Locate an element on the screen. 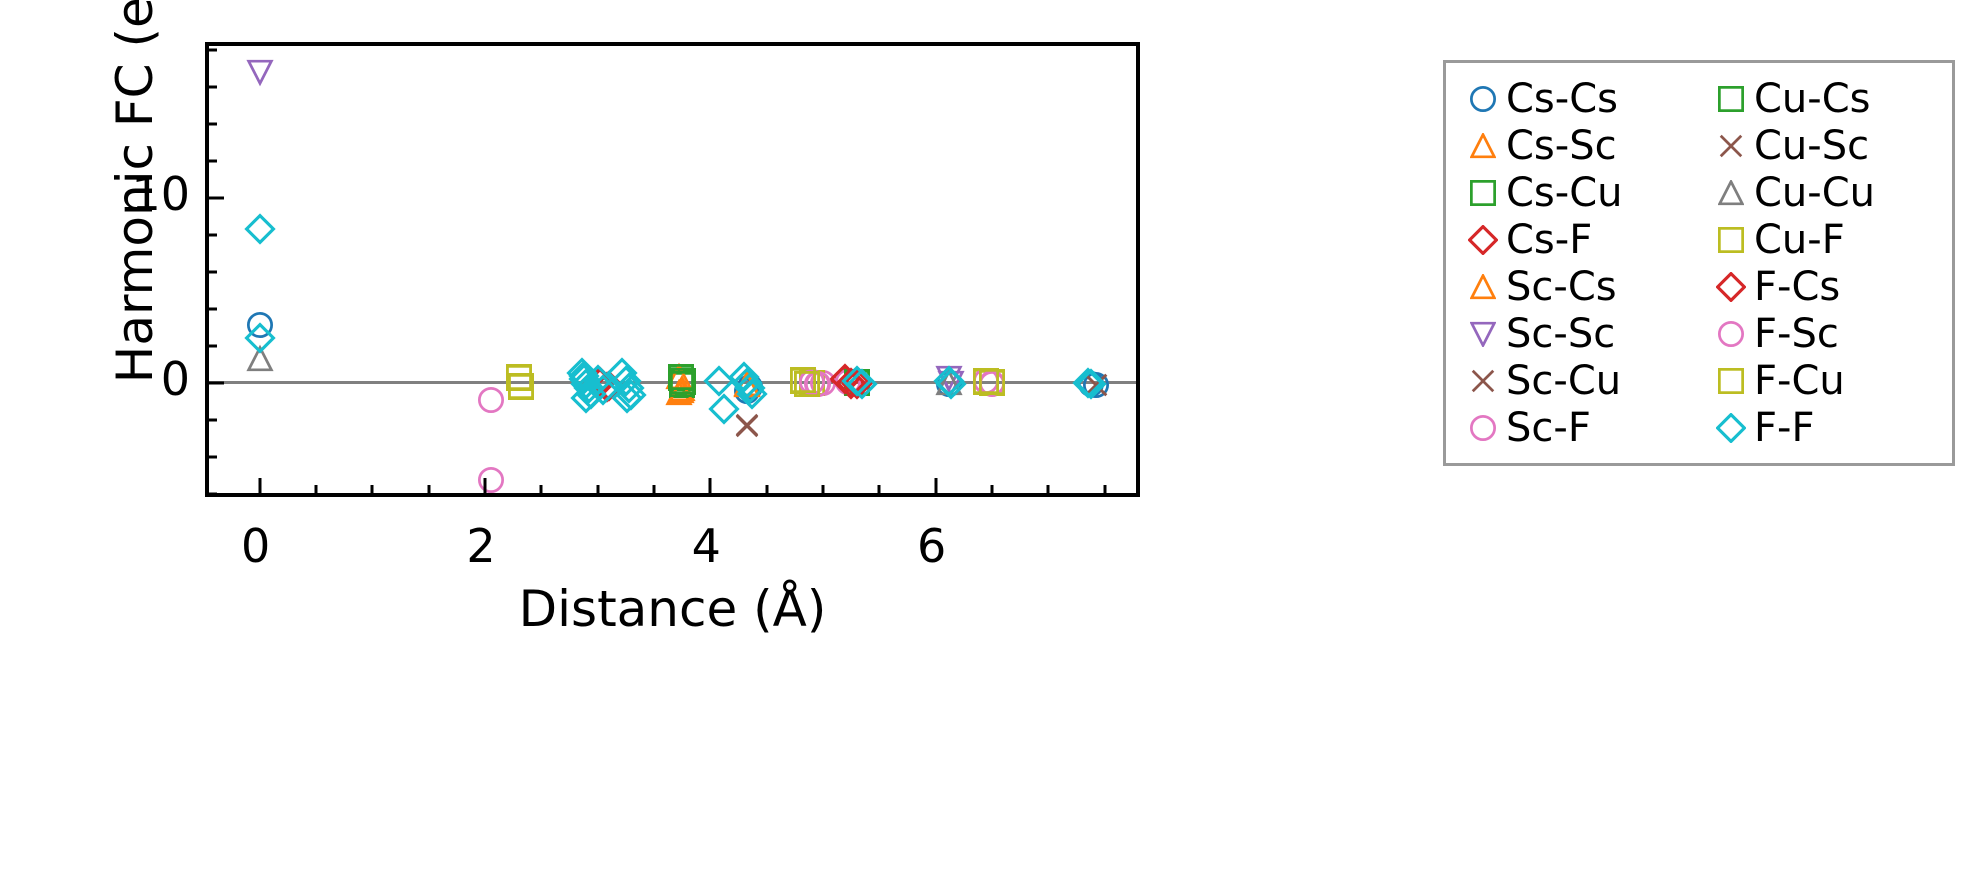  legend-label: F-Sc is located at coordinates (1796, 333).